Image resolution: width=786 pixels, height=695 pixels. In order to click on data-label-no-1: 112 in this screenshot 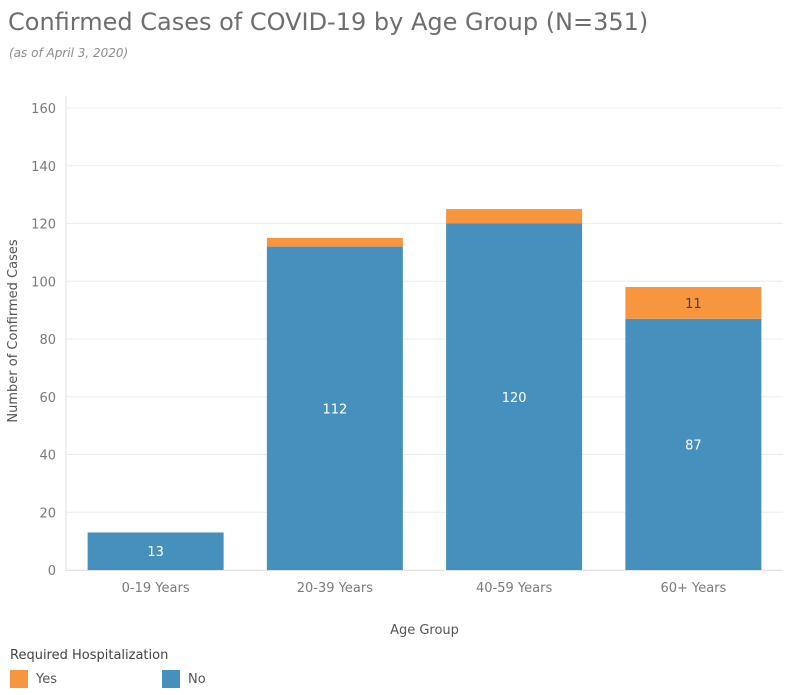, I will do `click(334, 409)`.